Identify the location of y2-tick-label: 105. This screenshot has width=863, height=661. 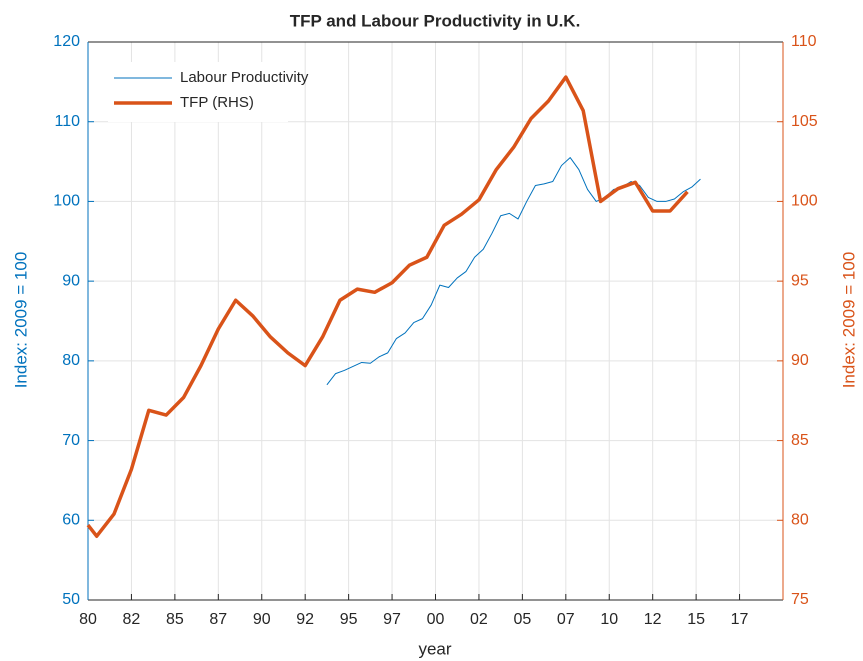
(804, 121).